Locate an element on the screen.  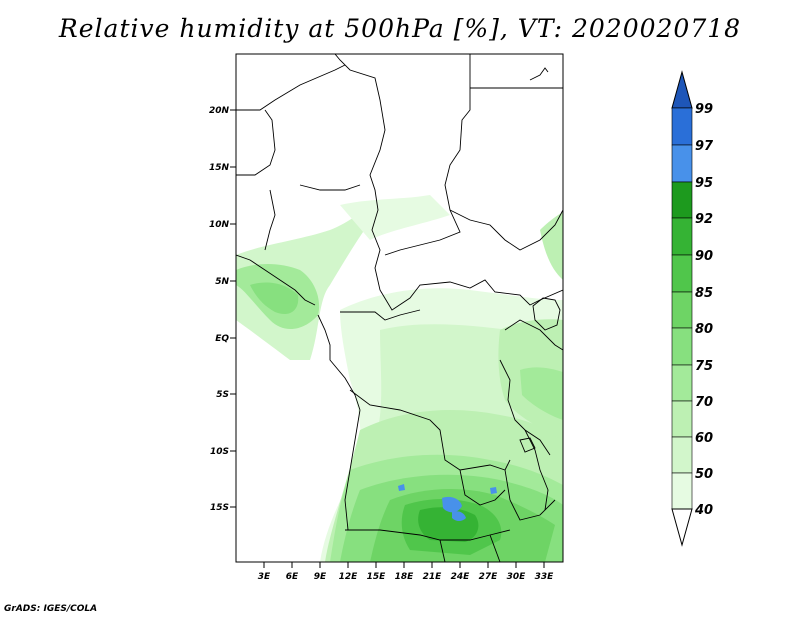
lat-tick-label: 15S is located at coordinates (219, 508).